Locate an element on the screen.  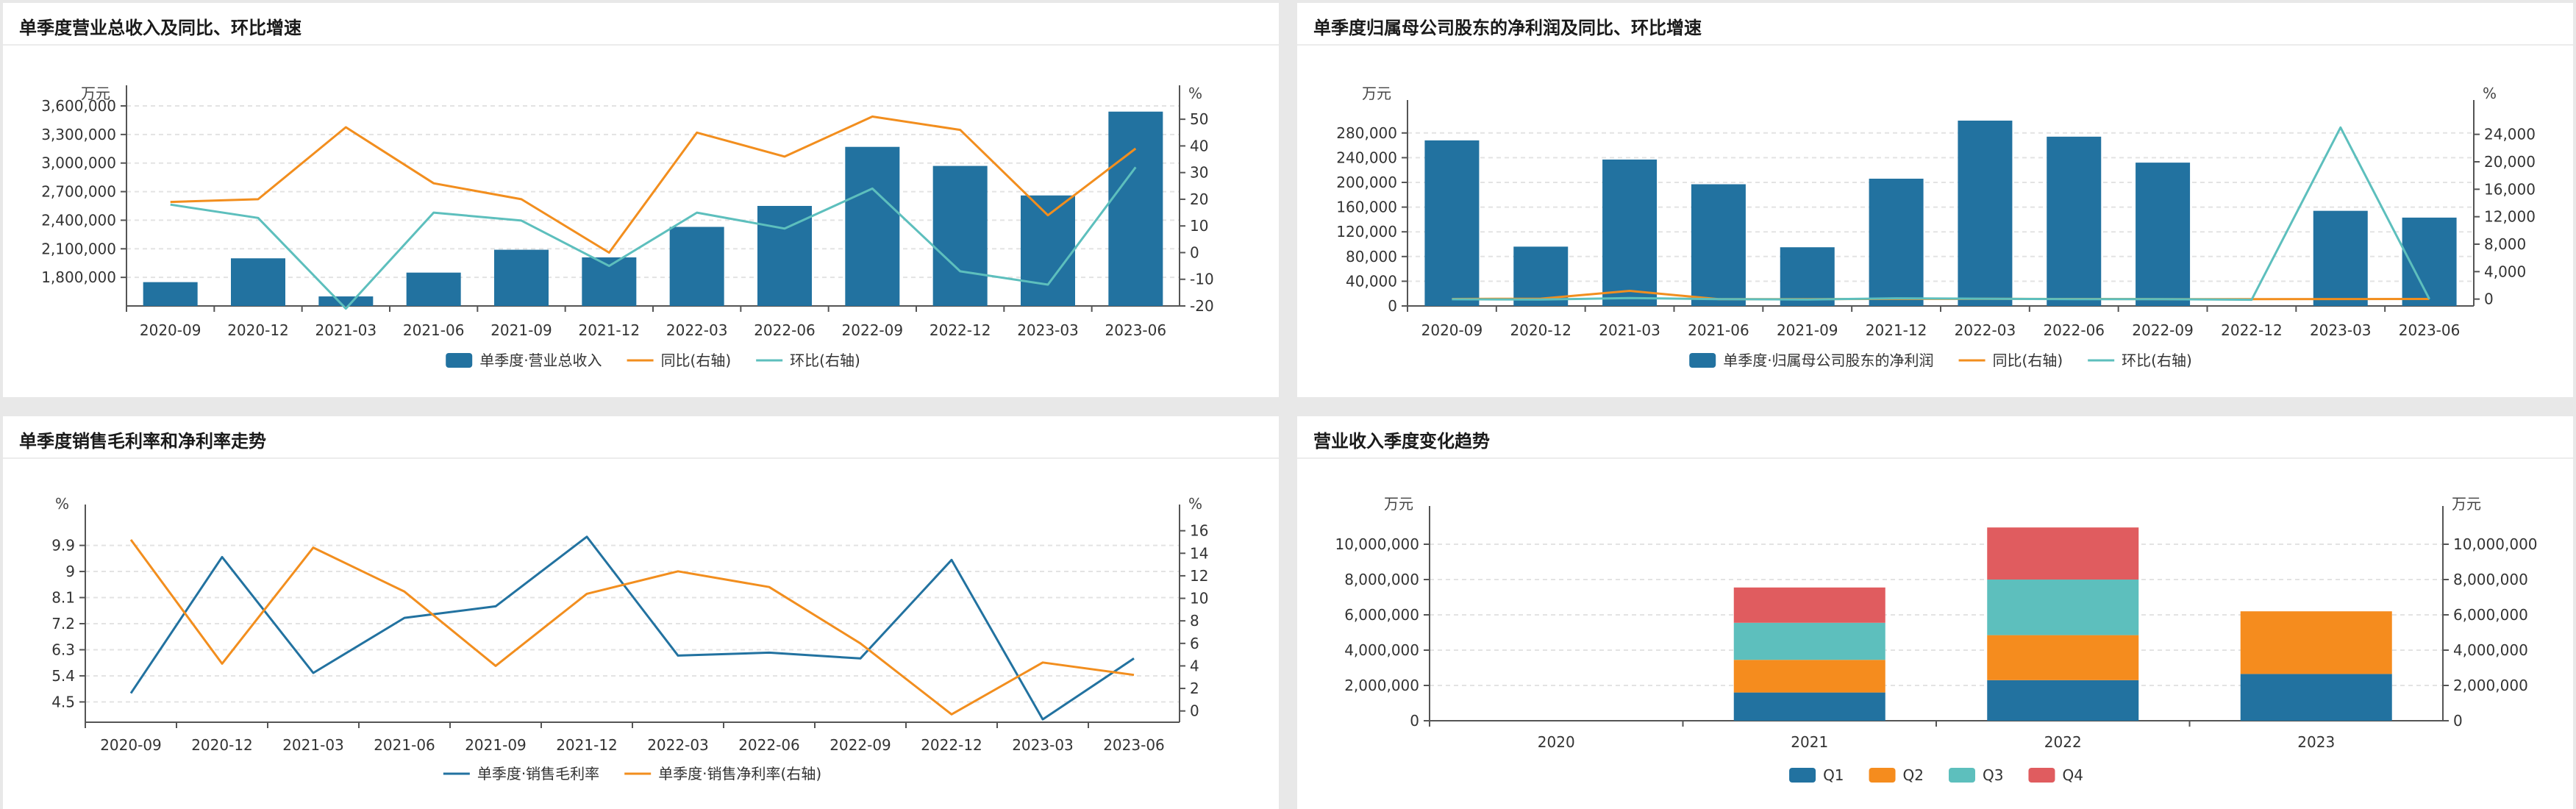
right-tick-label: 50 is located at coordinates (1199, 119).